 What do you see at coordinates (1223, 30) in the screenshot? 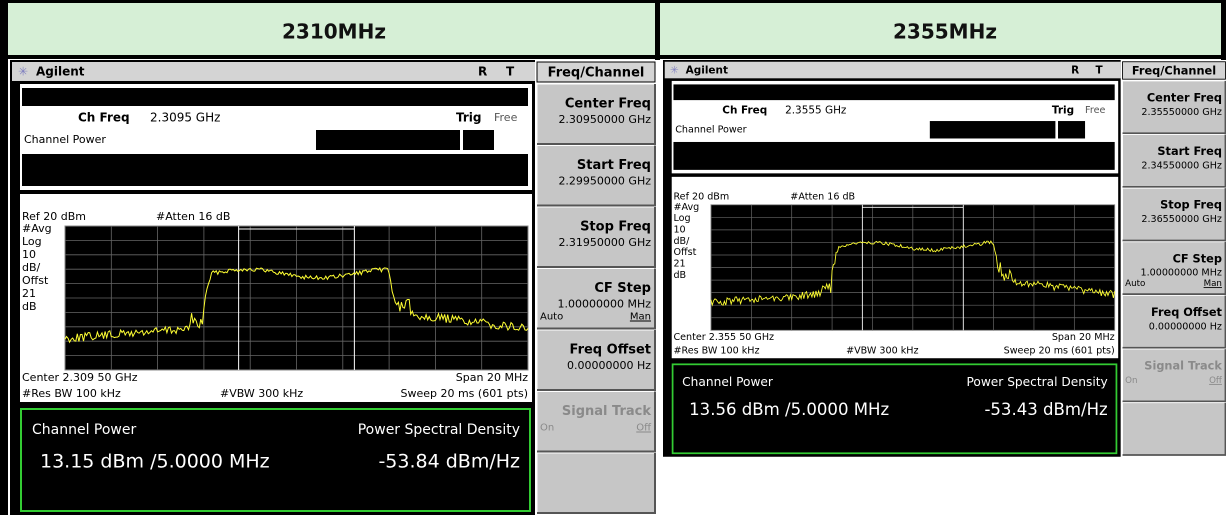
I see `right-border` at bounding box center [1223, 30].